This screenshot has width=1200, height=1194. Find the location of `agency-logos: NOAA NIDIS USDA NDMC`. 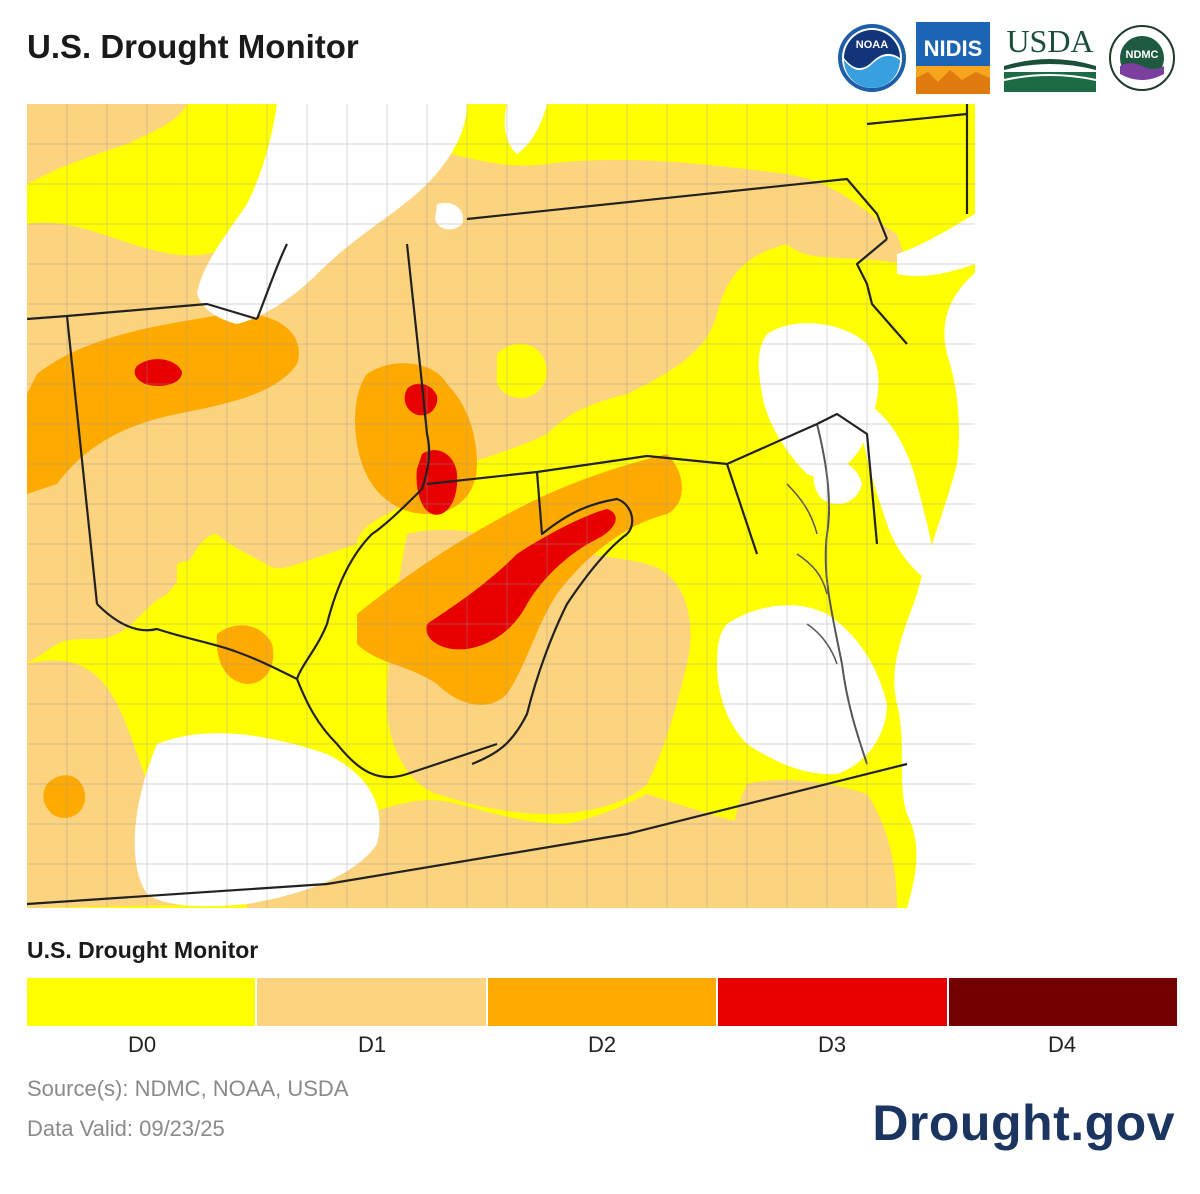

agency-logos: NOAA NIDIS USDA NDMC is located at coordinates (1006, 58).